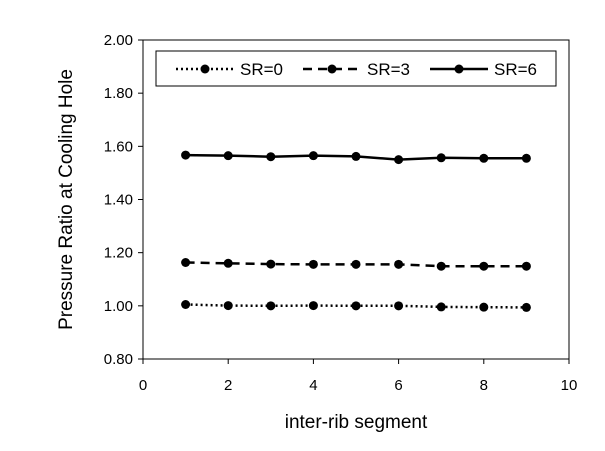 The width and height of the screenshot is (605, 451). I want to click on y-tick-label: 1.60, so click(118, 146).